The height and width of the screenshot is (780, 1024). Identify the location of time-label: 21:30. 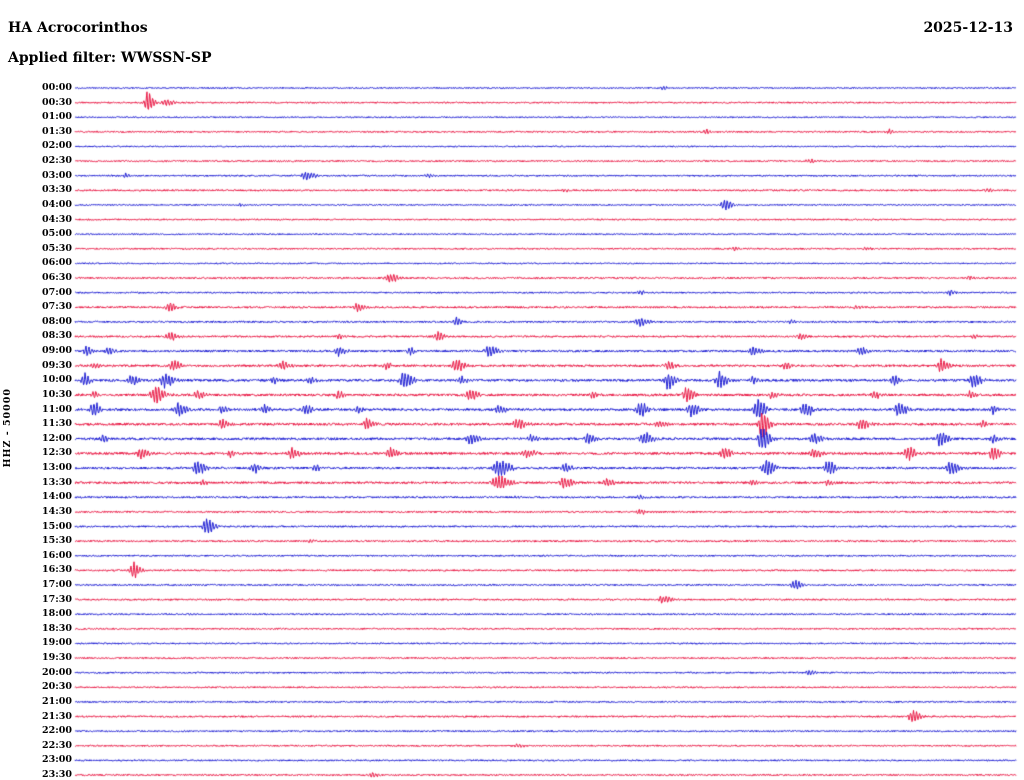
(57, 716).